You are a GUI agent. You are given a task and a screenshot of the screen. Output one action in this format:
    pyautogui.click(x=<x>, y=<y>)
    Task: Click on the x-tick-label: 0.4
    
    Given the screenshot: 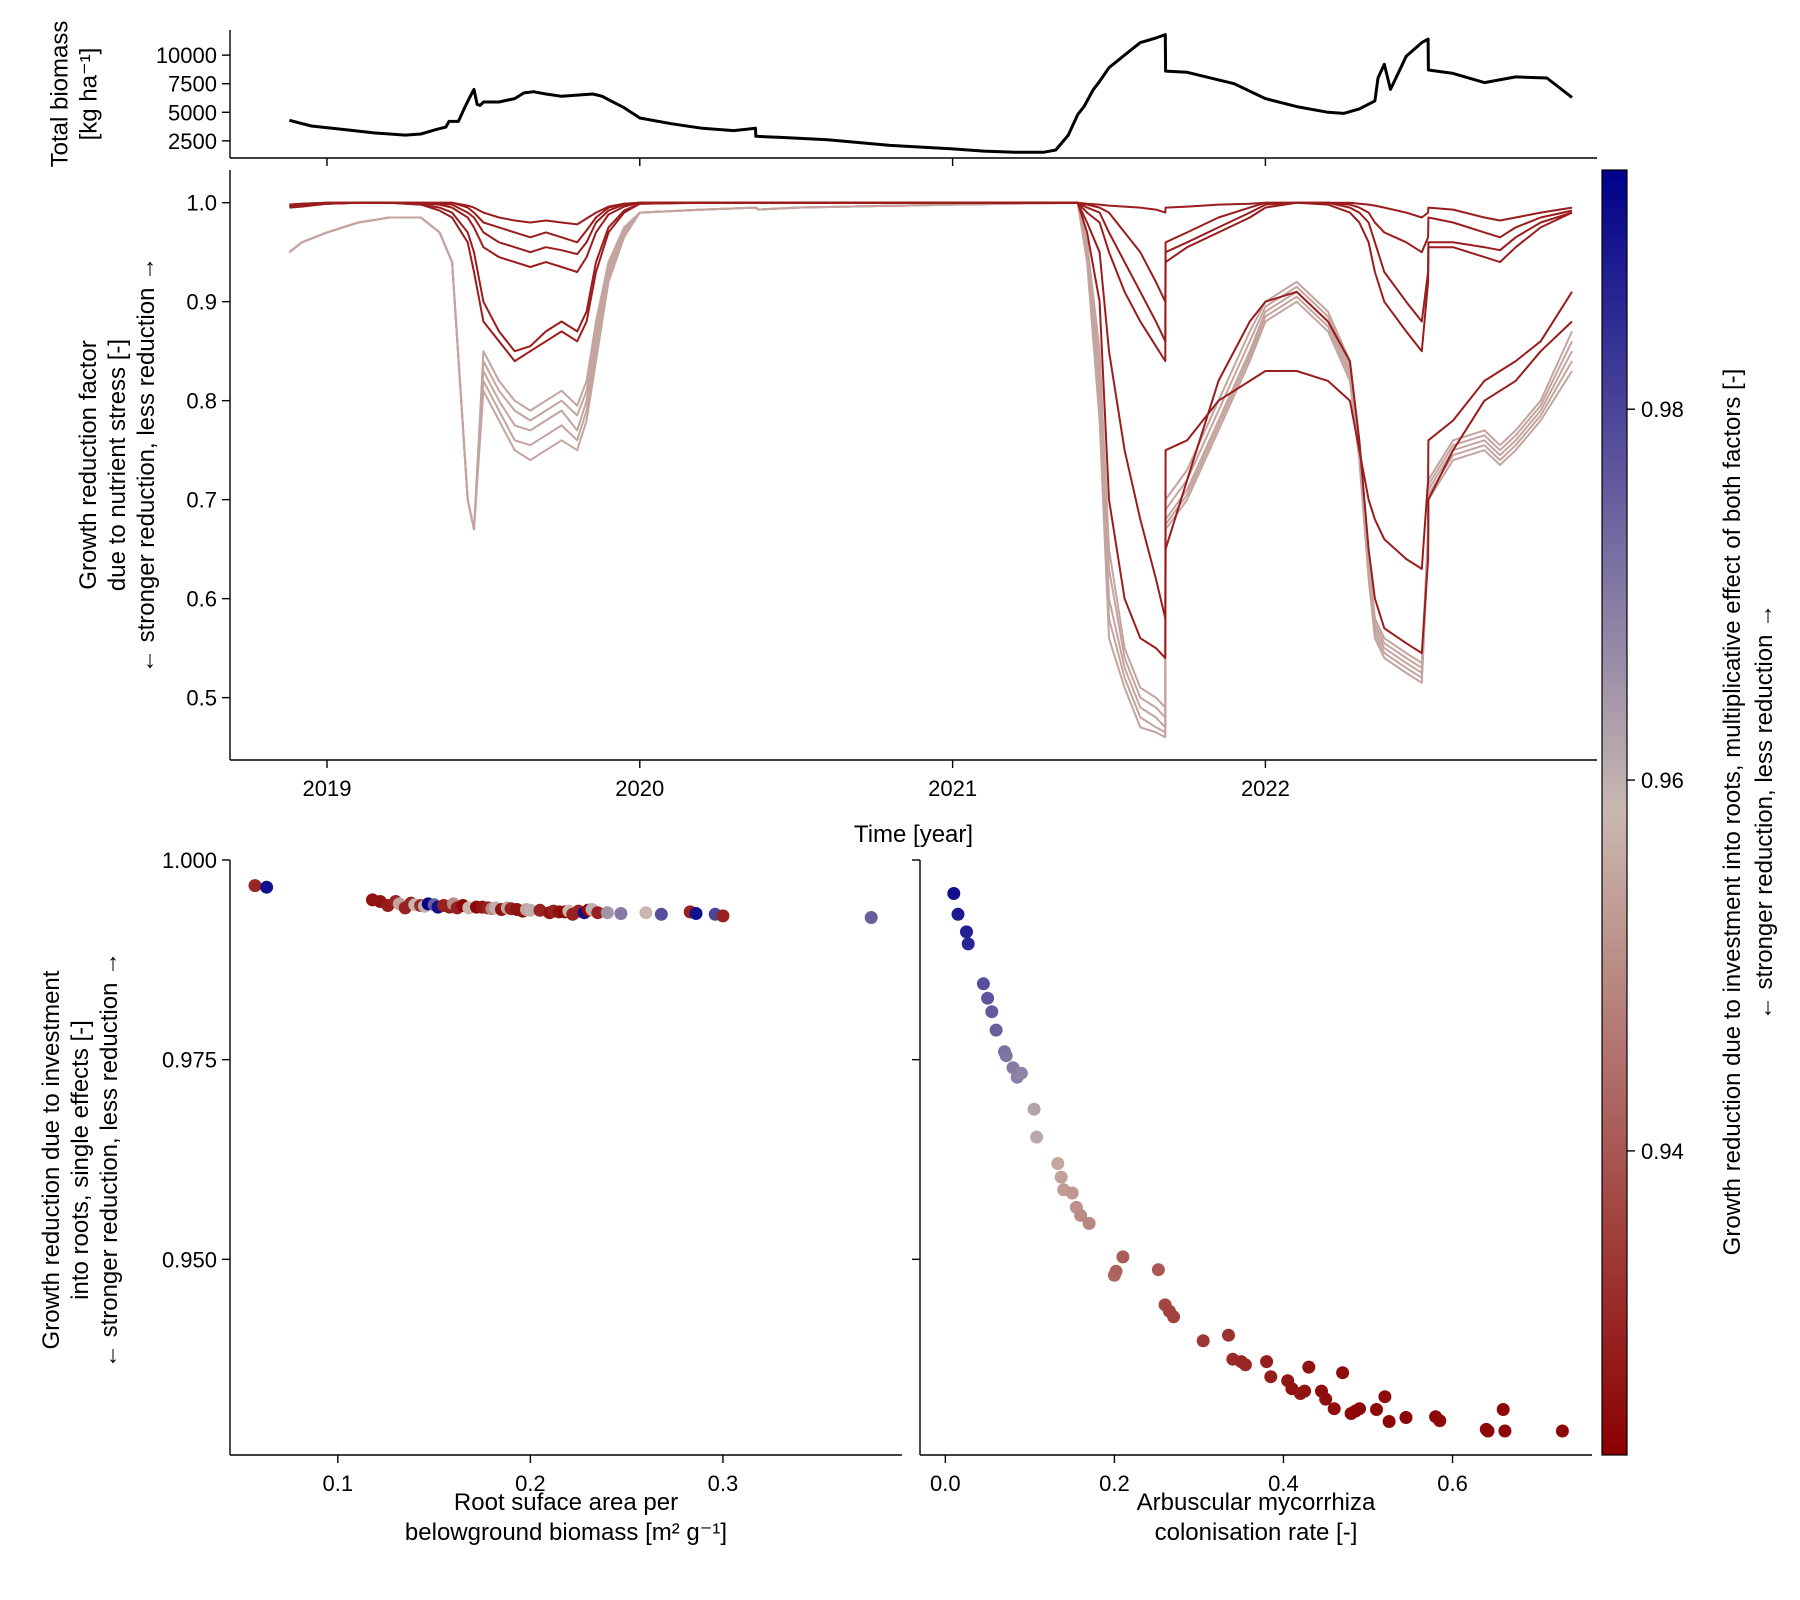 What is the action you would take?
    pyautogui.click(x=1283, y=1483)
    